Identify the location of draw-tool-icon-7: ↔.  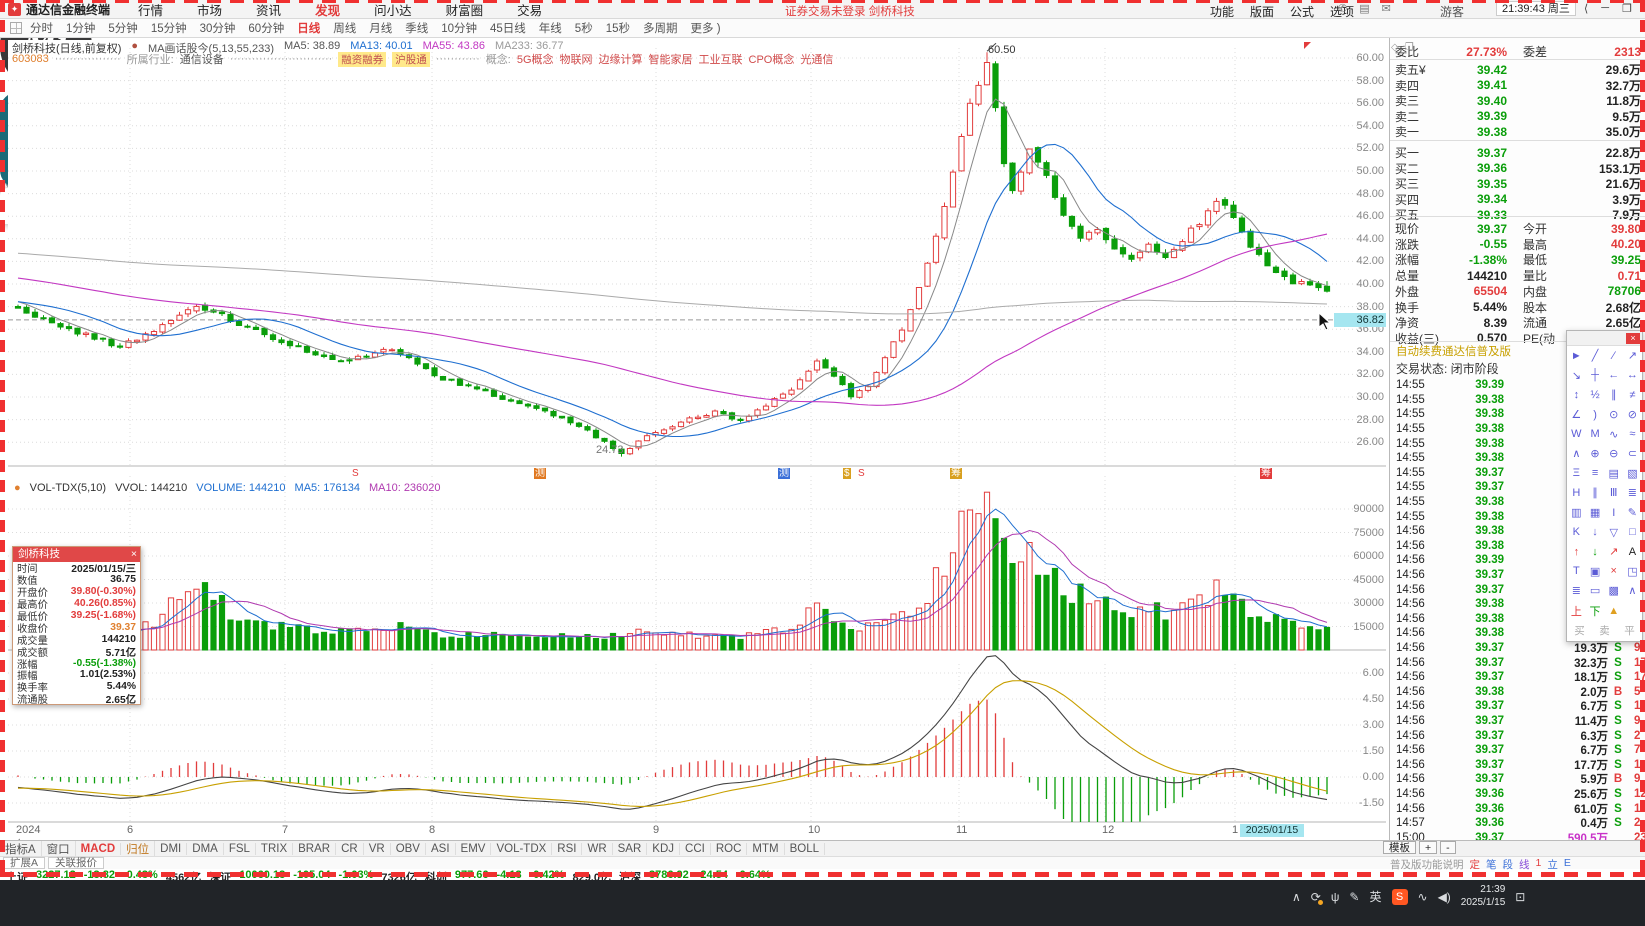
(1632, 375).